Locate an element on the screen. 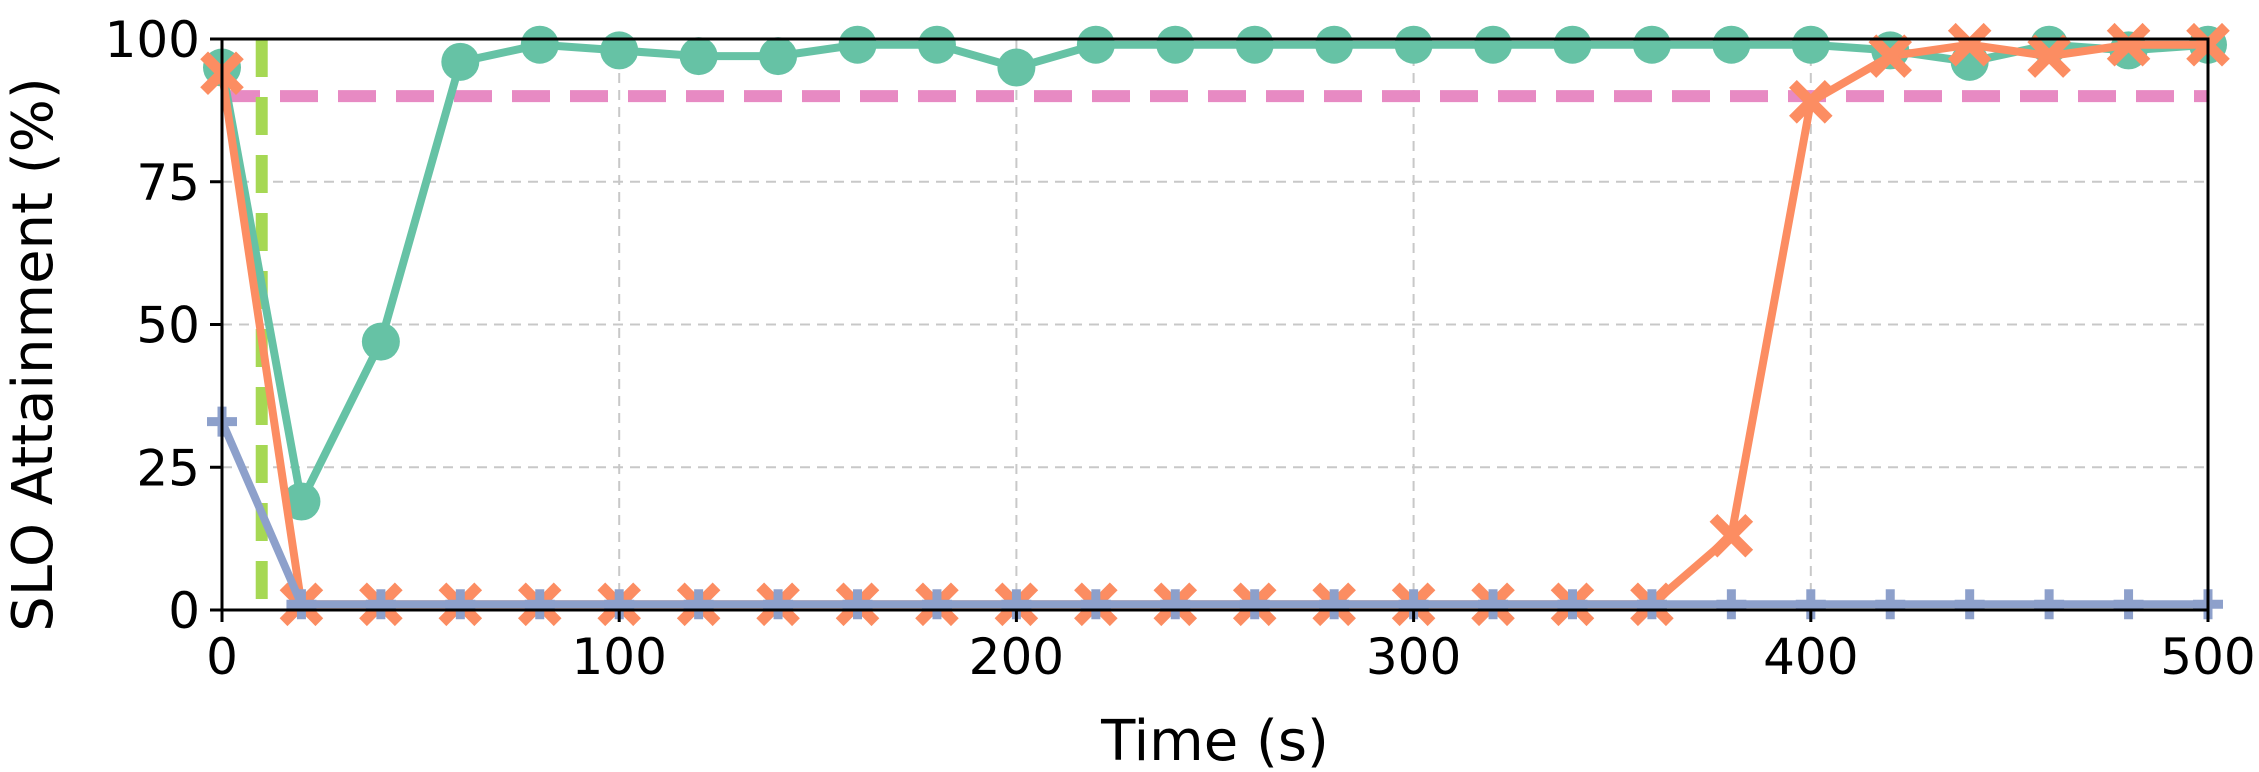  x-axis-label: Time (s) is located at coordinates (1214, 740).